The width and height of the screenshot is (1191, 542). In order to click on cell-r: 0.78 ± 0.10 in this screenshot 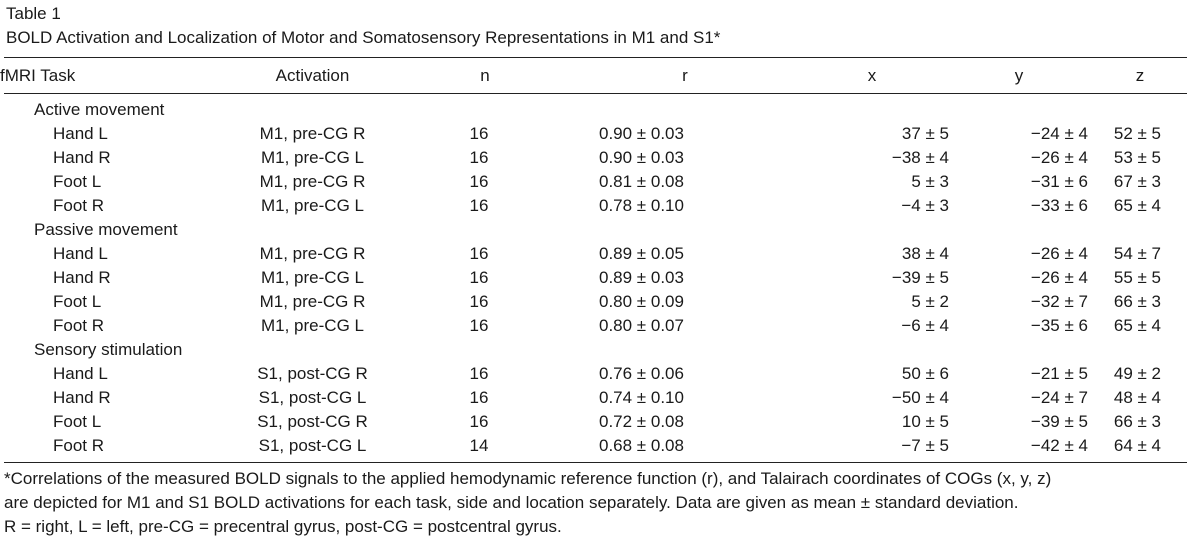, I will do `click(641, 205)`.